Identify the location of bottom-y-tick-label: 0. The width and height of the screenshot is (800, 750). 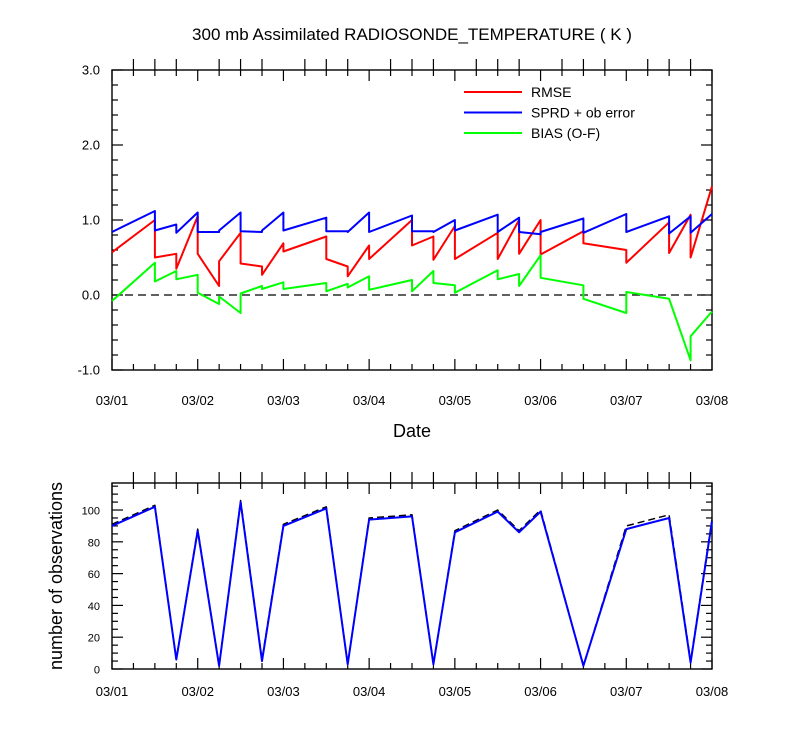
(97, 671).